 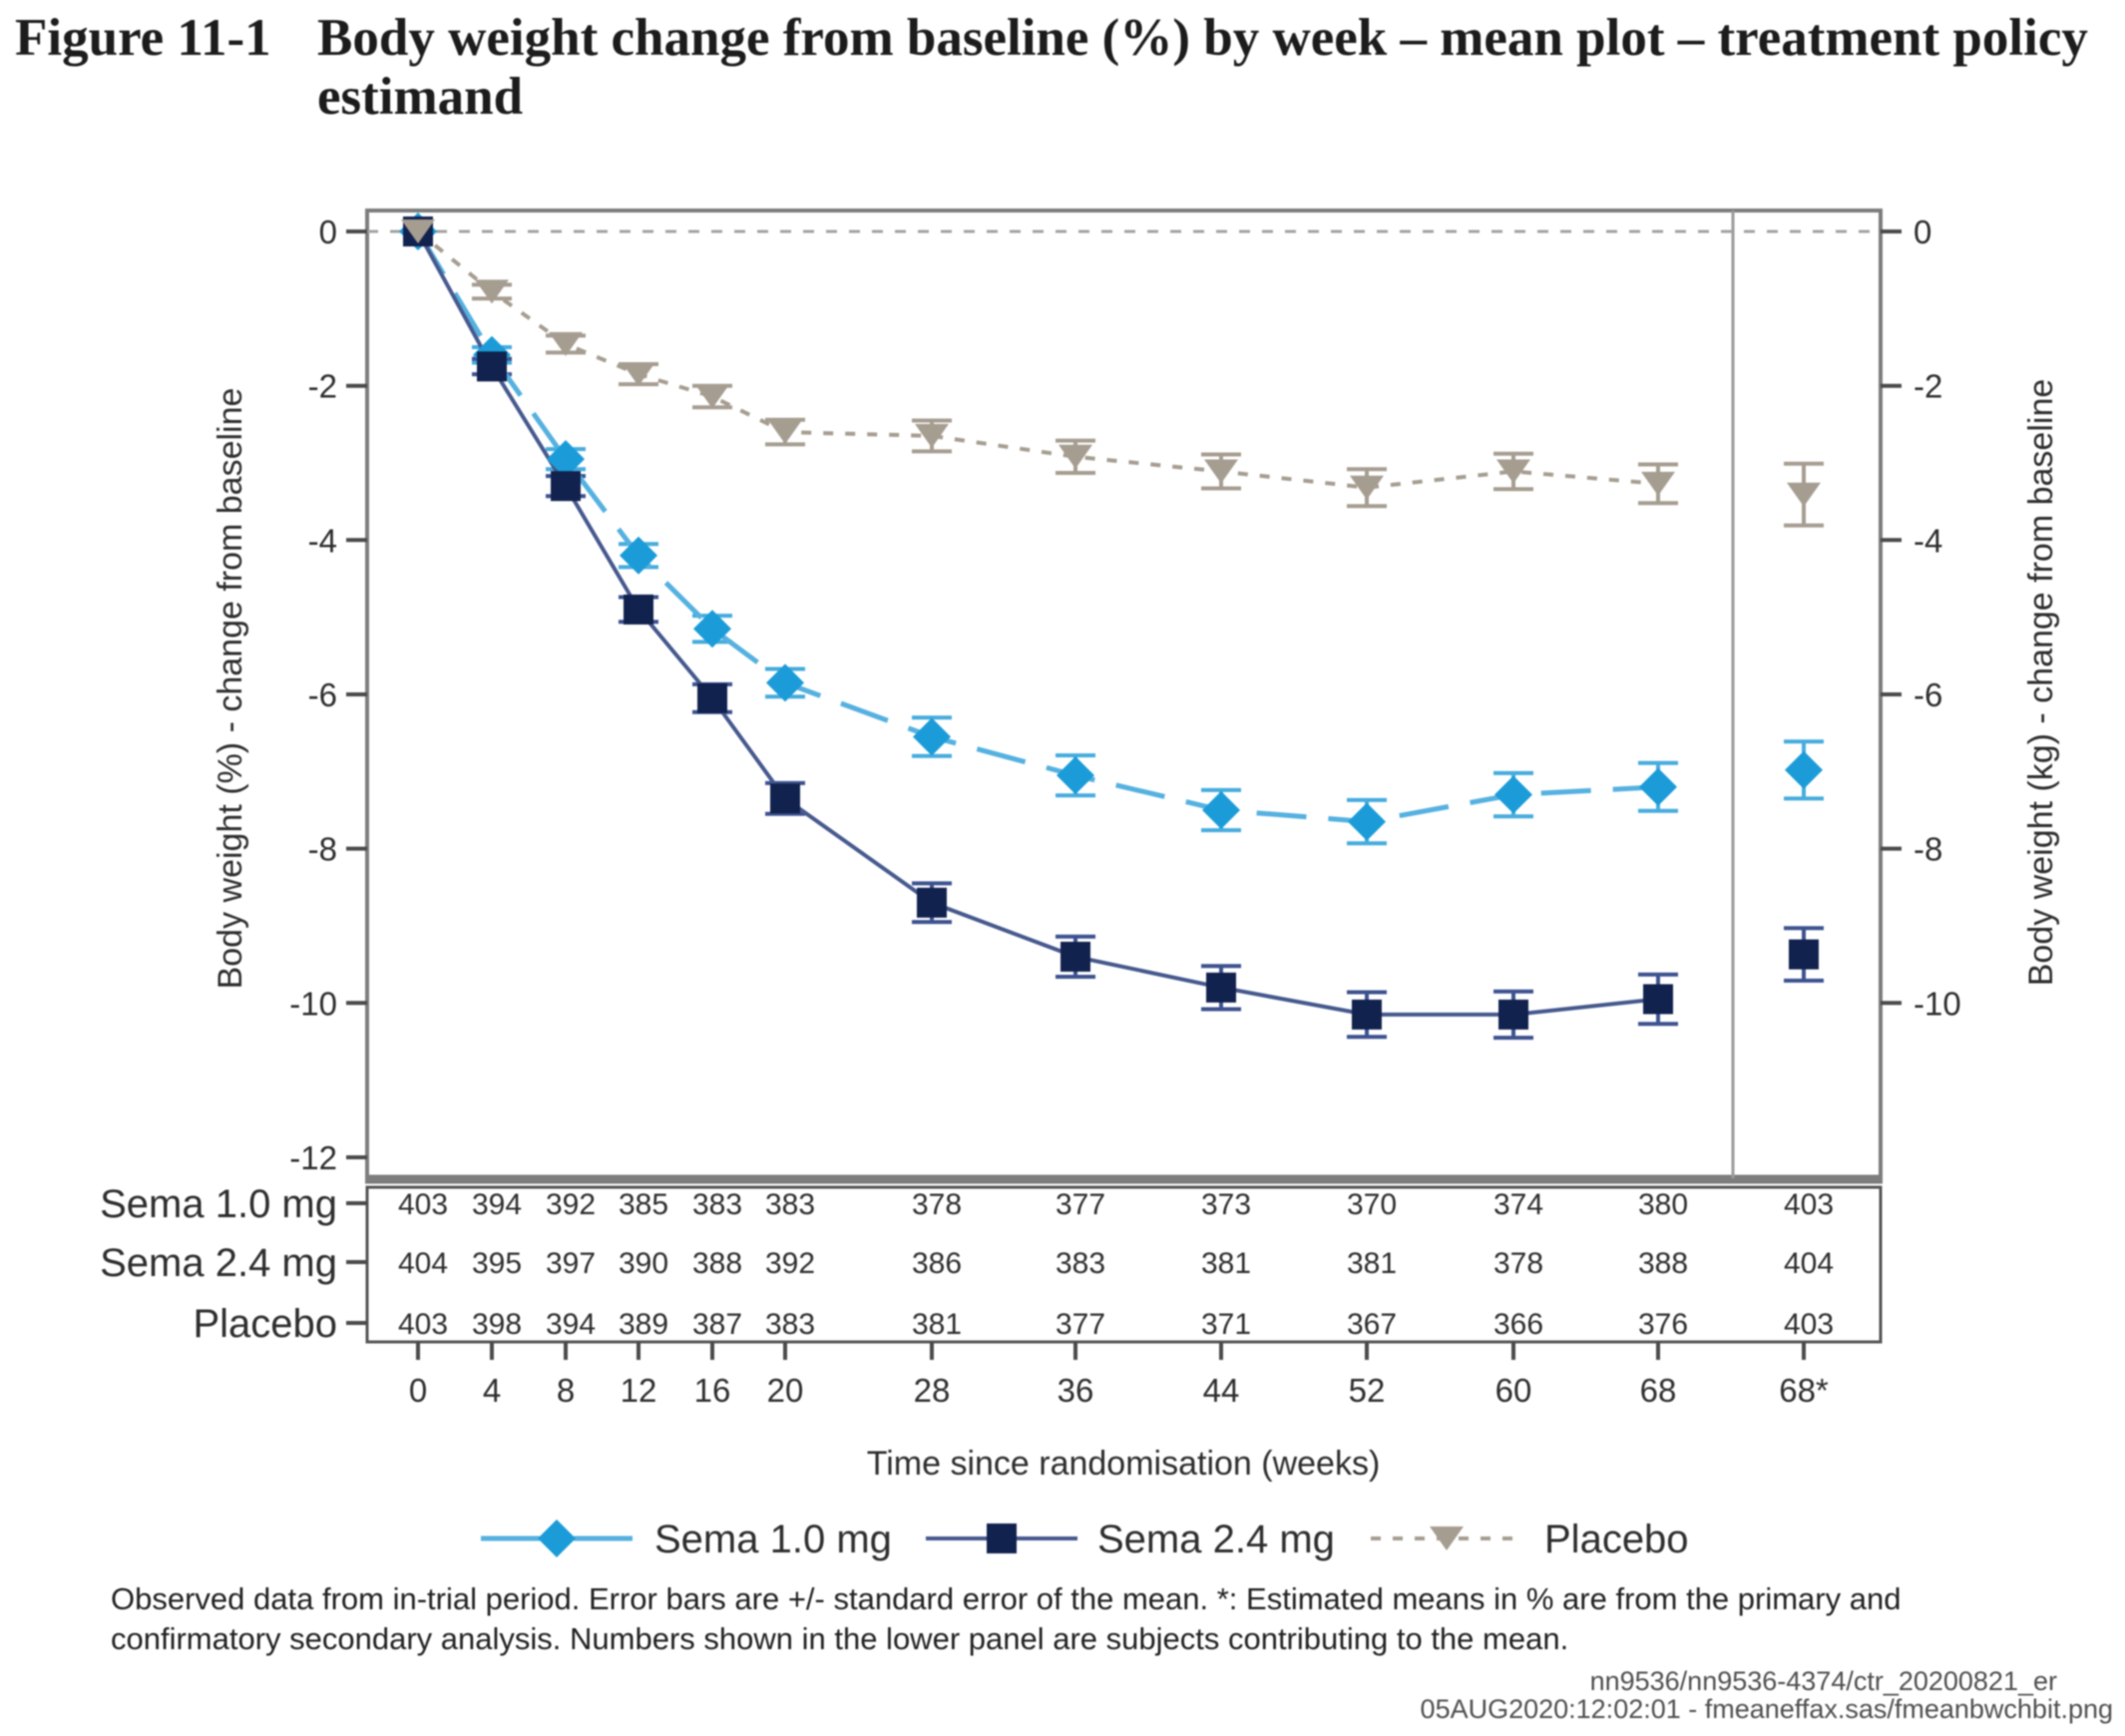 I want to click on svg-text: 376, so click(x=1663, y=1324).